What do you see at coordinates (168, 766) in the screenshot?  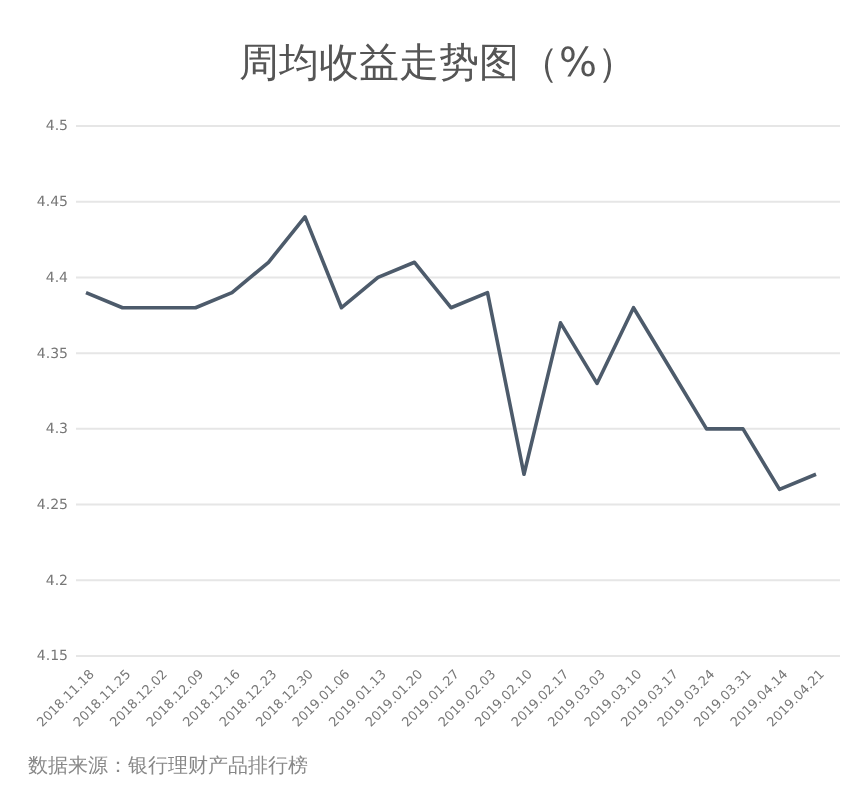 I see `source-note: 数据来源：银行理财产品排行榜` at bounding box center [168, 766].